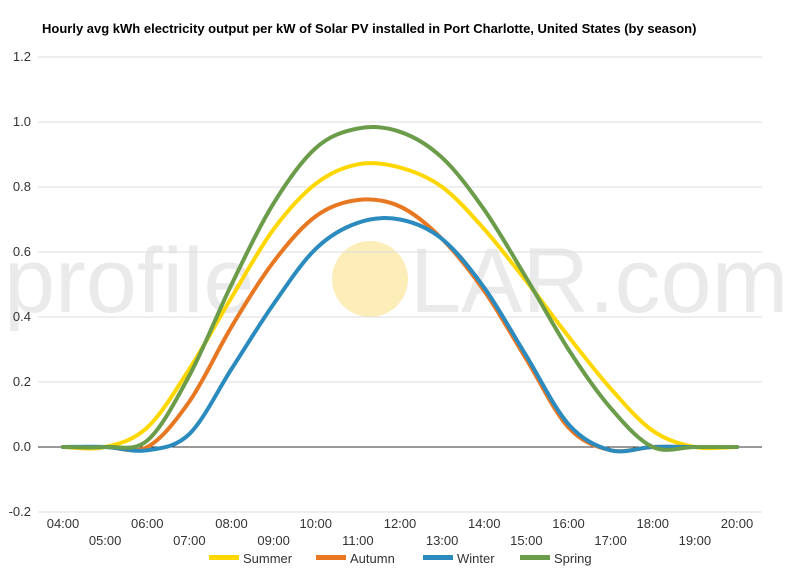 This screenshot has height=570, width=800. Describe the element at coordinates (147, 523) in the screenshot. I see `x-tick-label: 06:00` at that location.